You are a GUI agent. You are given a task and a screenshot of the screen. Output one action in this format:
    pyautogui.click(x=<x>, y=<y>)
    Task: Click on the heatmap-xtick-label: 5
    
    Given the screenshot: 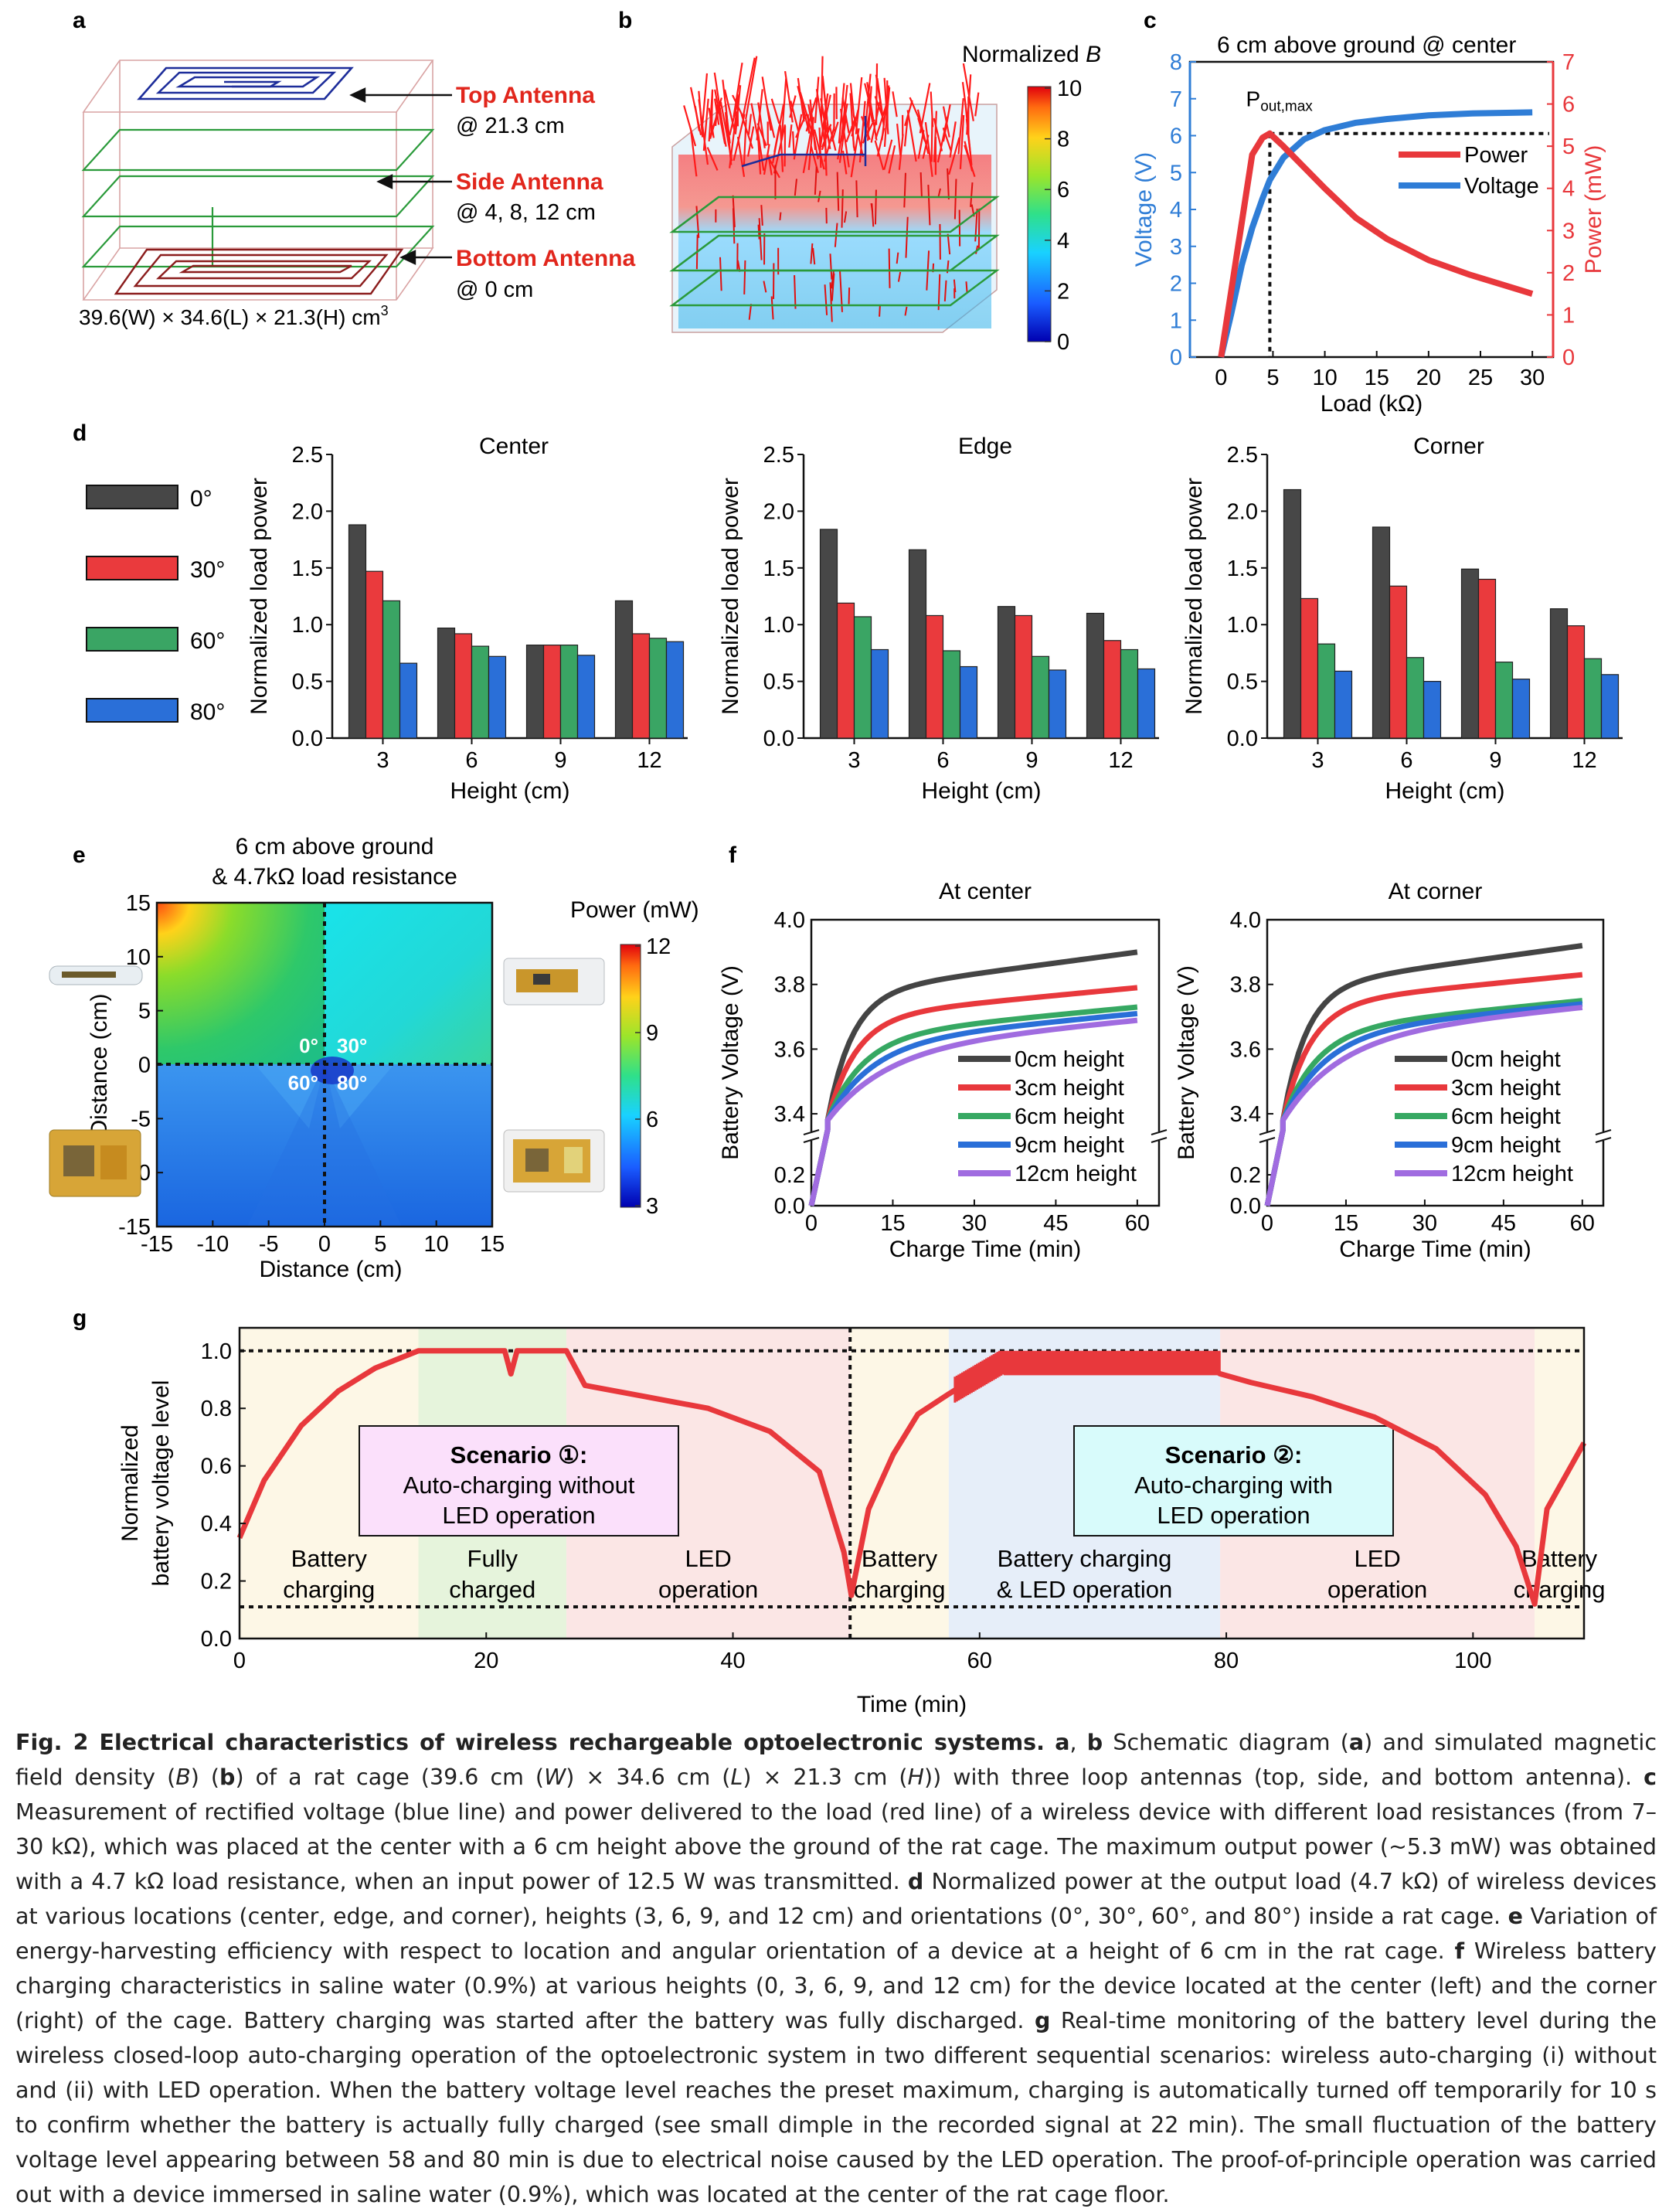 What is the action you would take?
    pyautogui.click(x=380, y=1244)
    